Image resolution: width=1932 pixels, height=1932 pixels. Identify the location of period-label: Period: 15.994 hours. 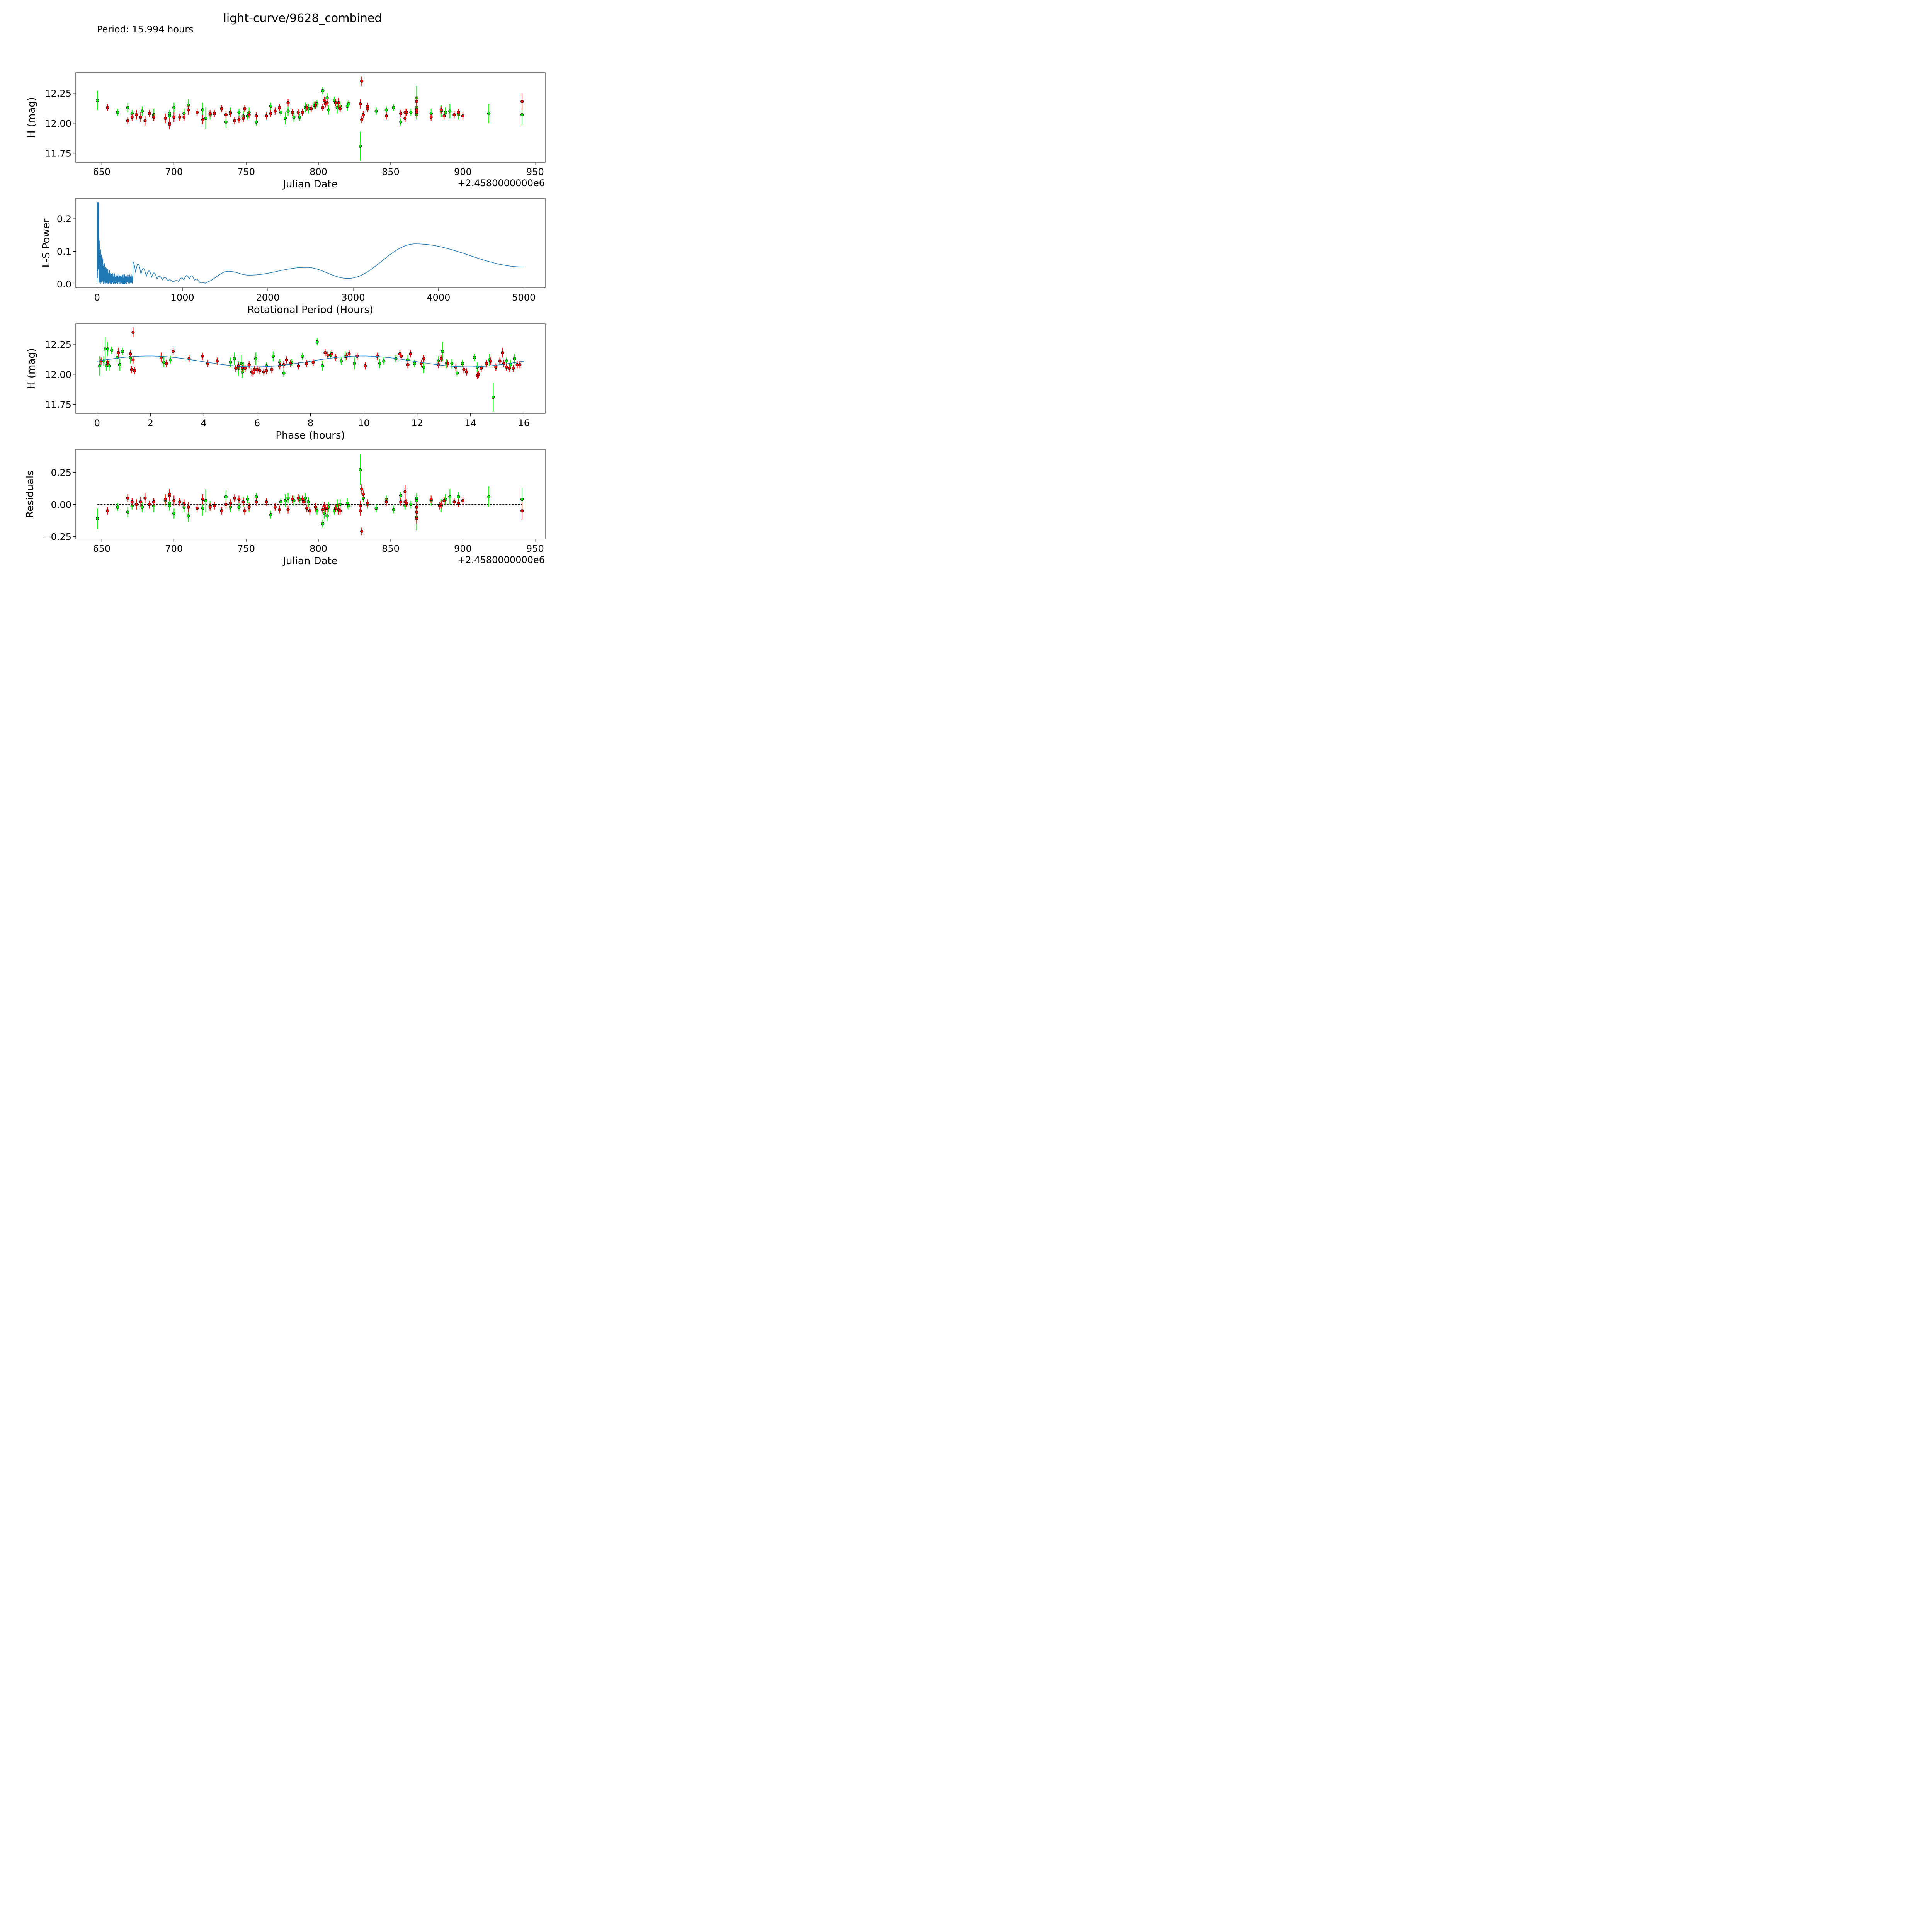
(145, 29).